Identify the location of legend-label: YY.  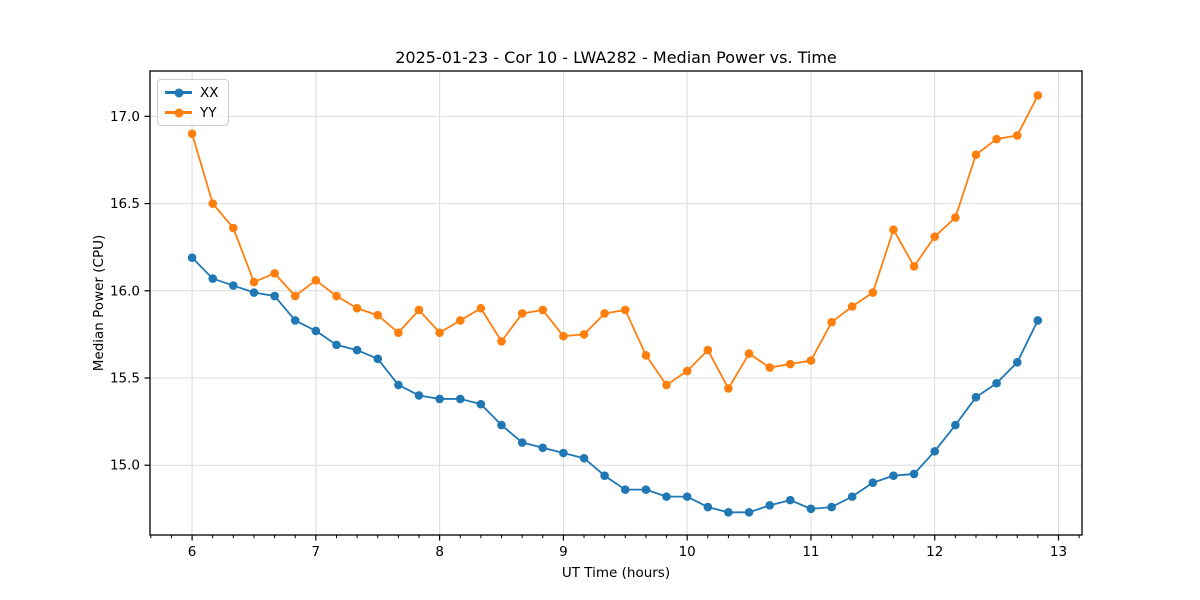
(208, 112).